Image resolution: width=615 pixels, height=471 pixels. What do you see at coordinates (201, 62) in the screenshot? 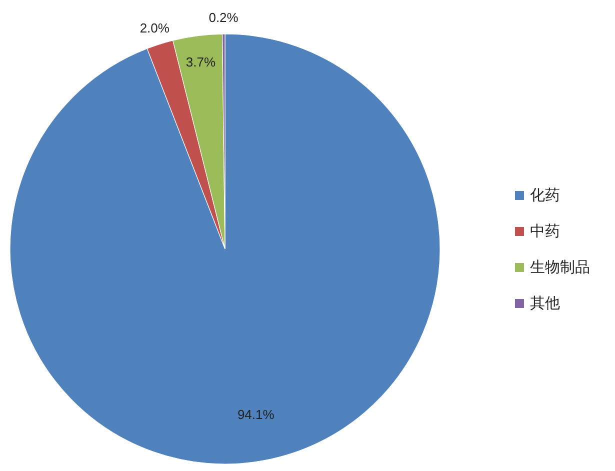
I see `data-label: 3.7%` at bounding box center [201, 62].